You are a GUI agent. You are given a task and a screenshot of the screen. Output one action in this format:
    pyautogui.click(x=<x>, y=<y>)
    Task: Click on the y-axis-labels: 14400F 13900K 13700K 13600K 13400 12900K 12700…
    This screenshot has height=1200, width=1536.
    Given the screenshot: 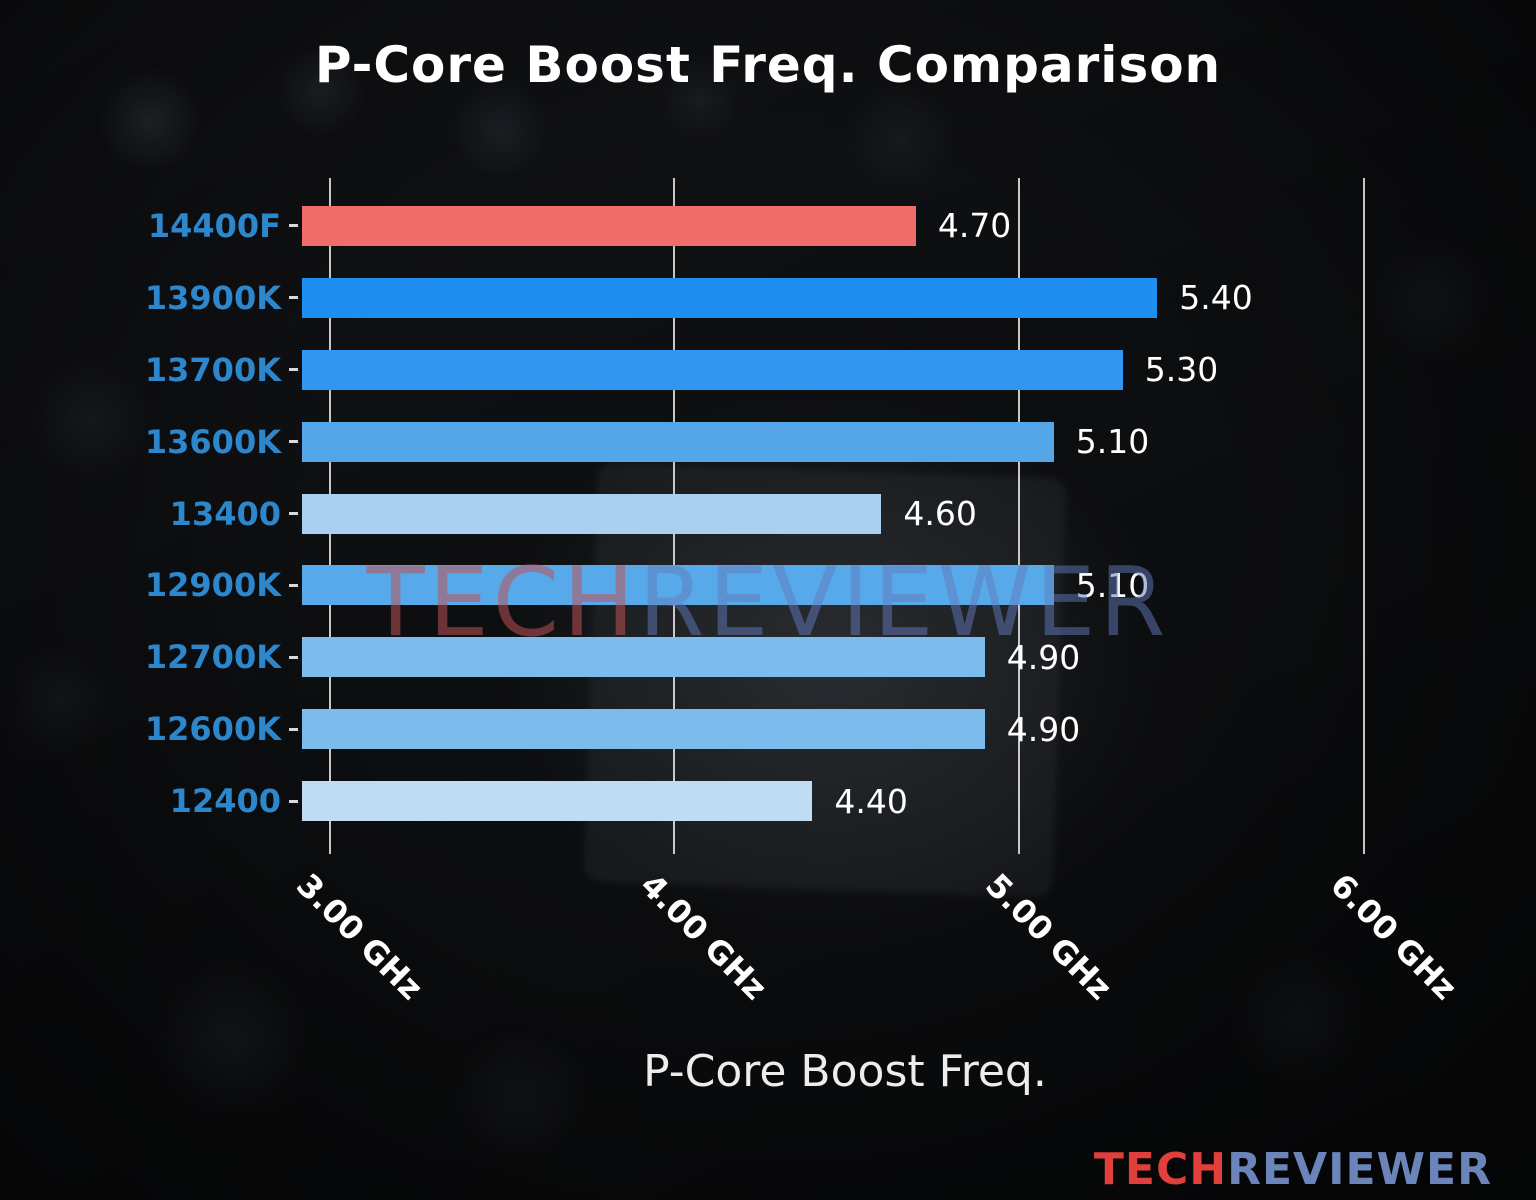 What is the action you would take?
    pyautogui.click(x=149, y=513)
    